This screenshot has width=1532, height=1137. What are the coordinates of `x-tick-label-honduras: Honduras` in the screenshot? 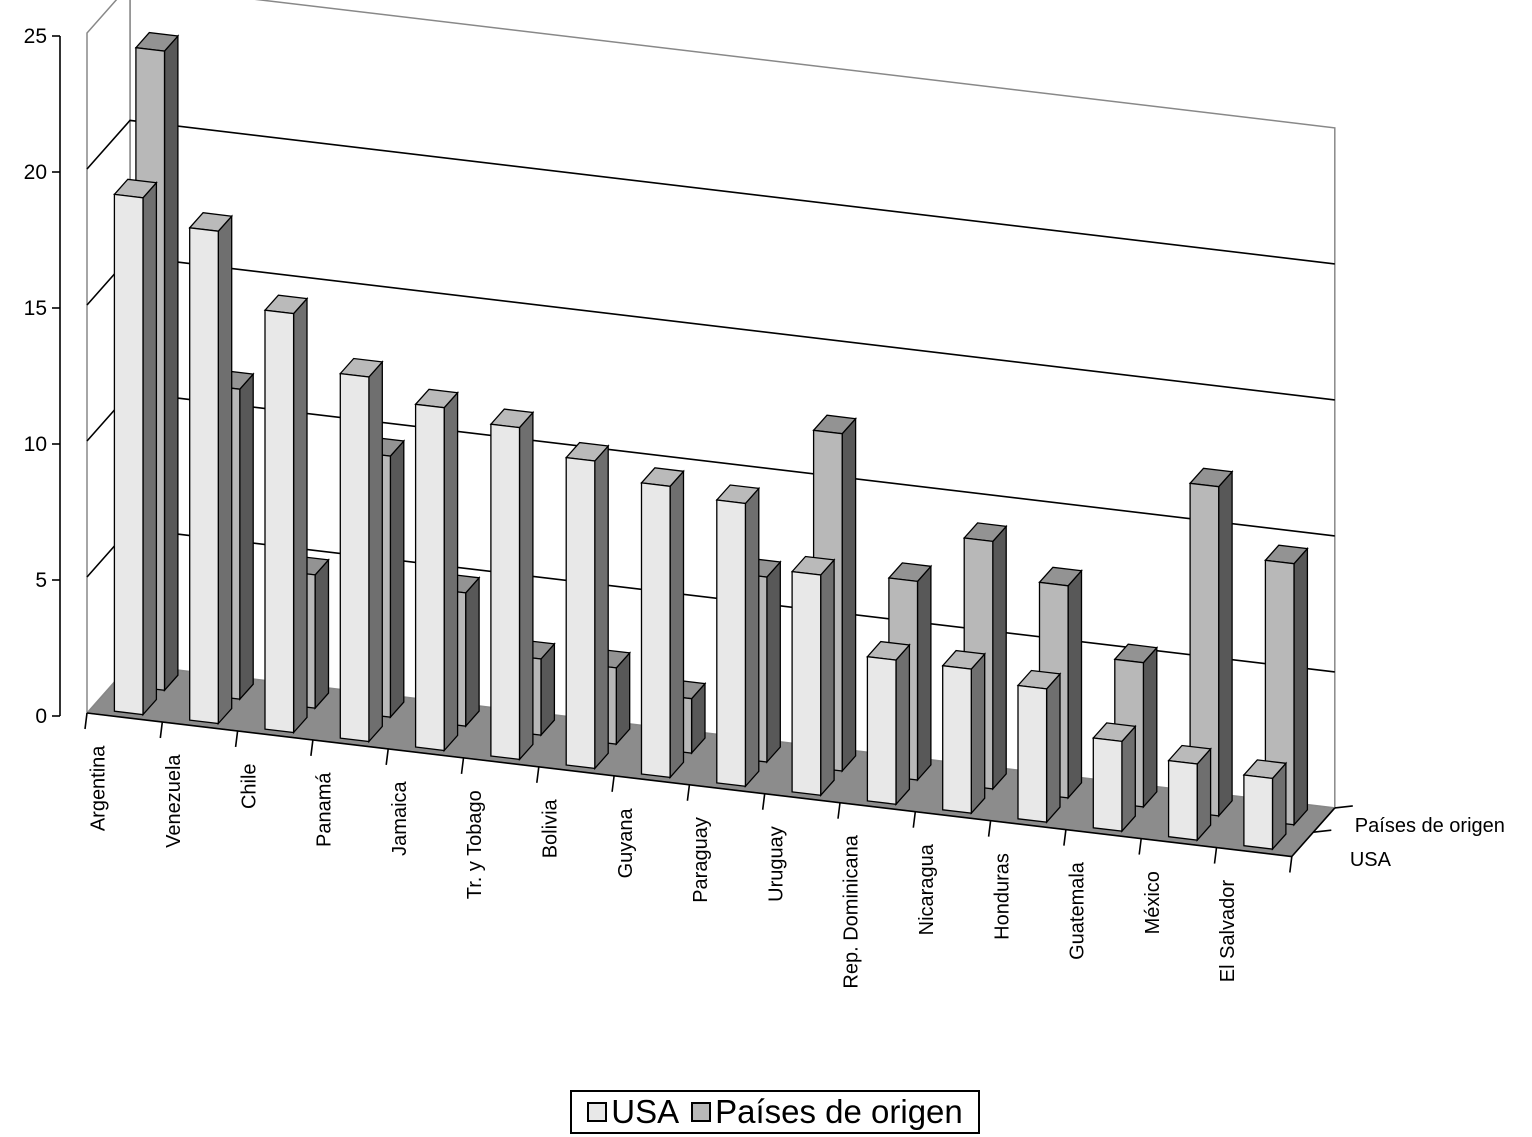 It's located at (1002, 896).